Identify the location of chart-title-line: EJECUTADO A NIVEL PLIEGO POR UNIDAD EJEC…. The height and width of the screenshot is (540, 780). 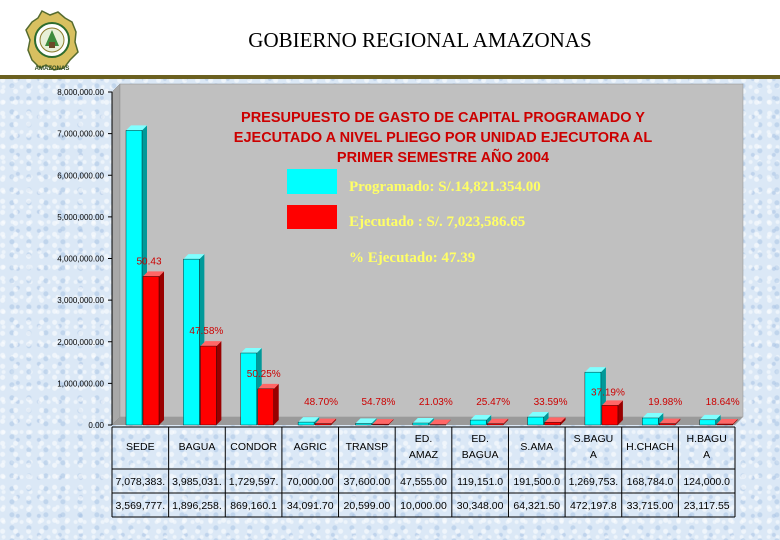
(443, 138).